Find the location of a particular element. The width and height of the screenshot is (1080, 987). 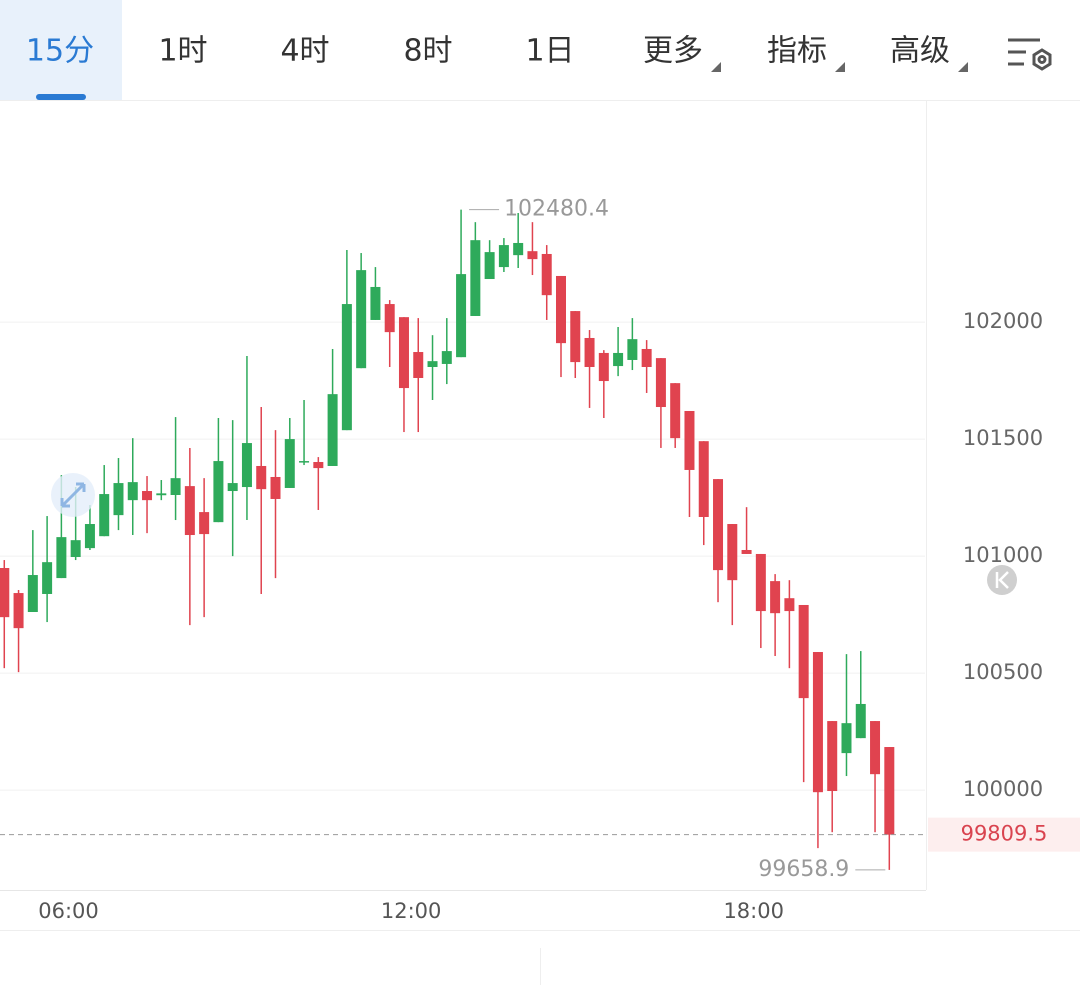

tab: 15分 is located at coordinates (60, 51).